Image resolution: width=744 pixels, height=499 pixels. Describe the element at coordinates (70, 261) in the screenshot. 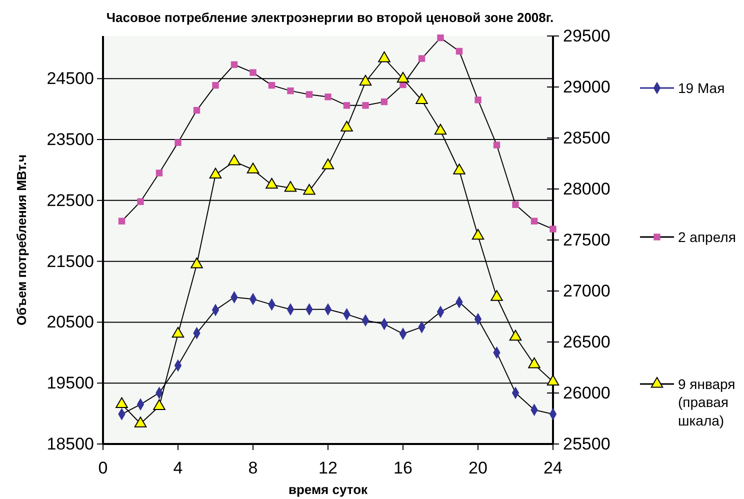

I see `y-tick-label: 21500` at that location.